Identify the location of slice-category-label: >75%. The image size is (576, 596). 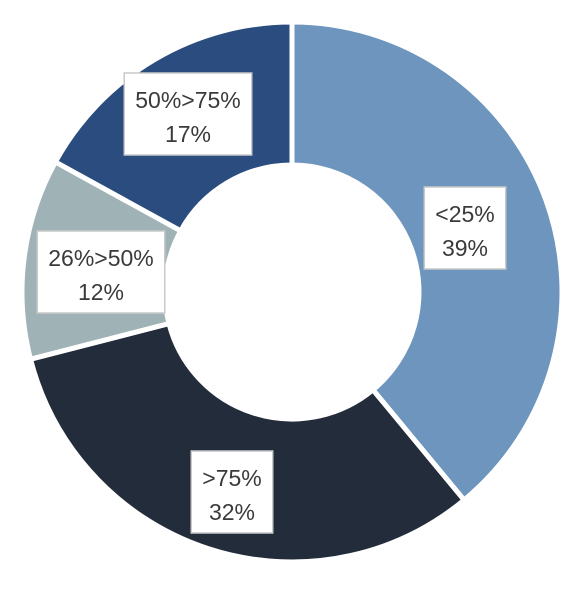
(231, 478).